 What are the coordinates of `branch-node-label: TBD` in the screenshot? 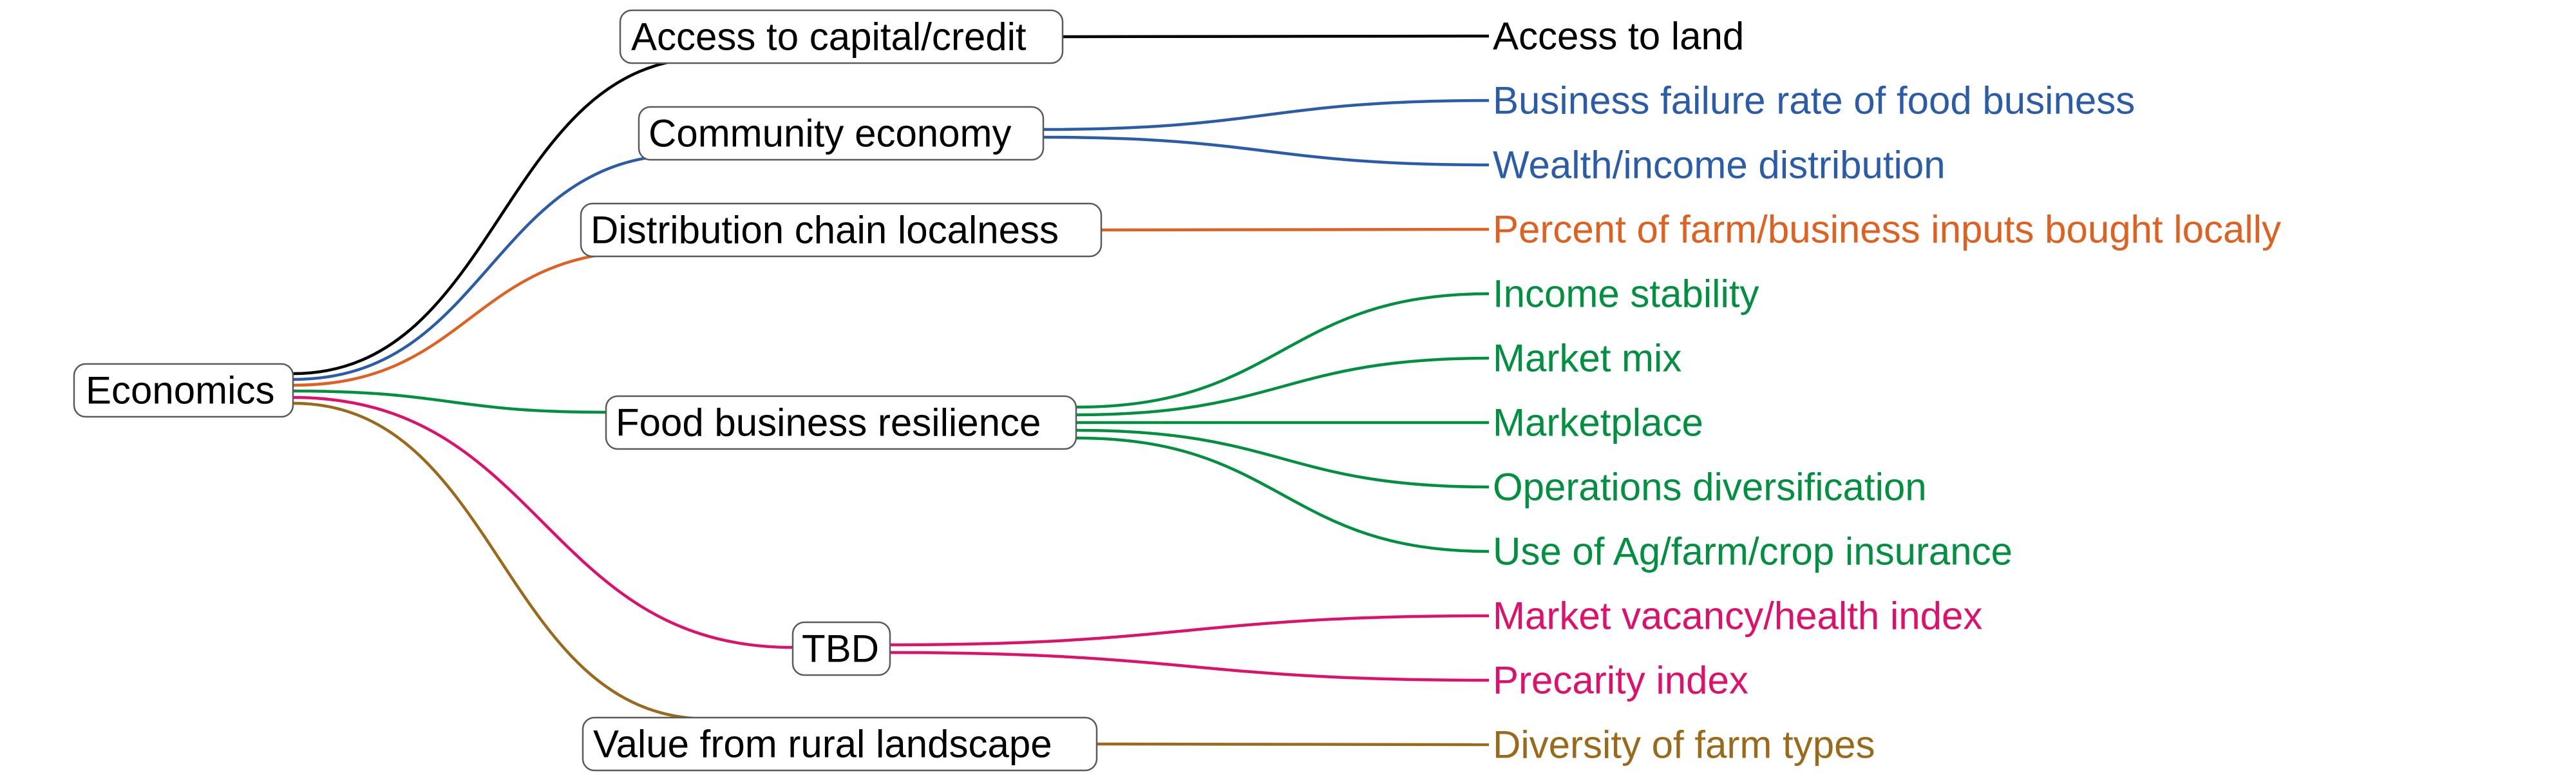 It's located at (841, 649).